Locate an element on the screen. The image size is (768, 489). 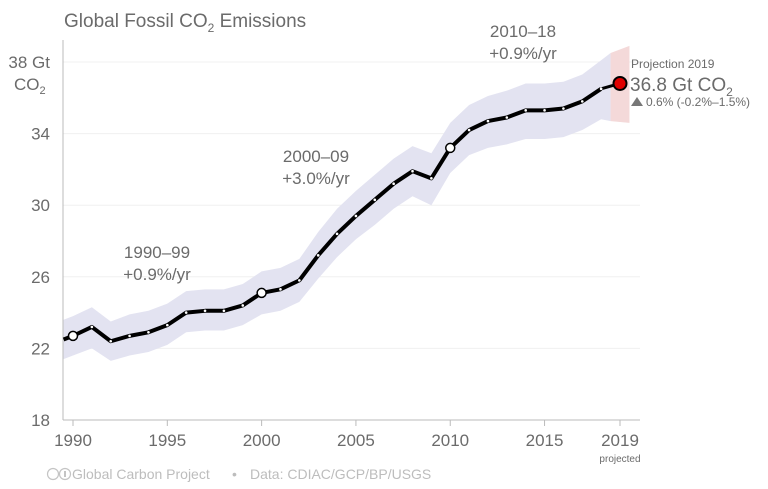
projection-point is located at coordinates (620, 83).